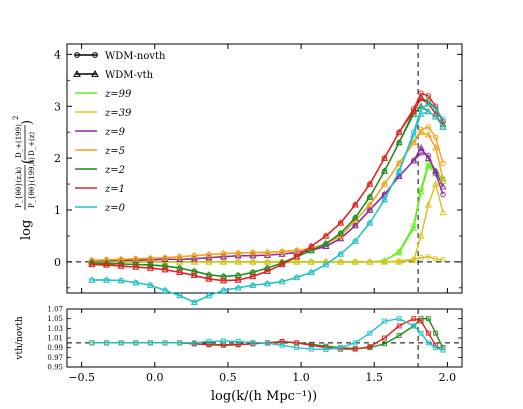  What do you see at coordinates (118, 94) in the screenshot?
I see `legend-label: z=99` at bounding box center [118, 94].